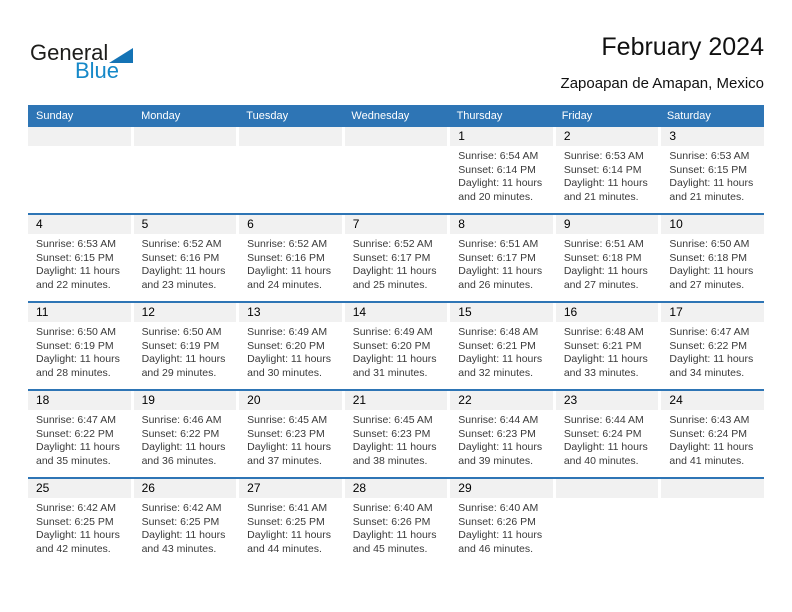  Describe the element at coordinates (662, 62) in the screenshot. I see `title-block: February 2024 Zapoapan de Amapan, Mexico` at that location.